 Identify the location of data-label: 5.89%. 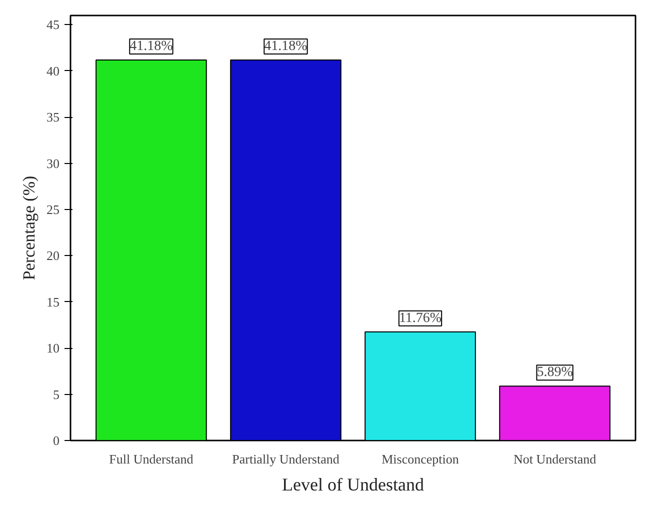
(555, 372).